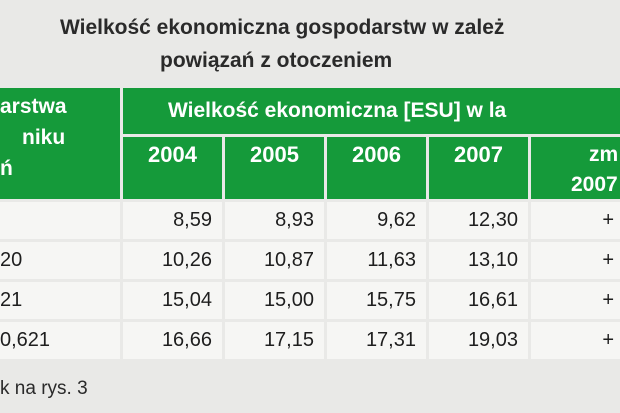 The width and height of the screenshot is (620, 413). Describe the element at coordinates (376, 168) in the screenshot. I see `year-header-2006: 2006` at that location.